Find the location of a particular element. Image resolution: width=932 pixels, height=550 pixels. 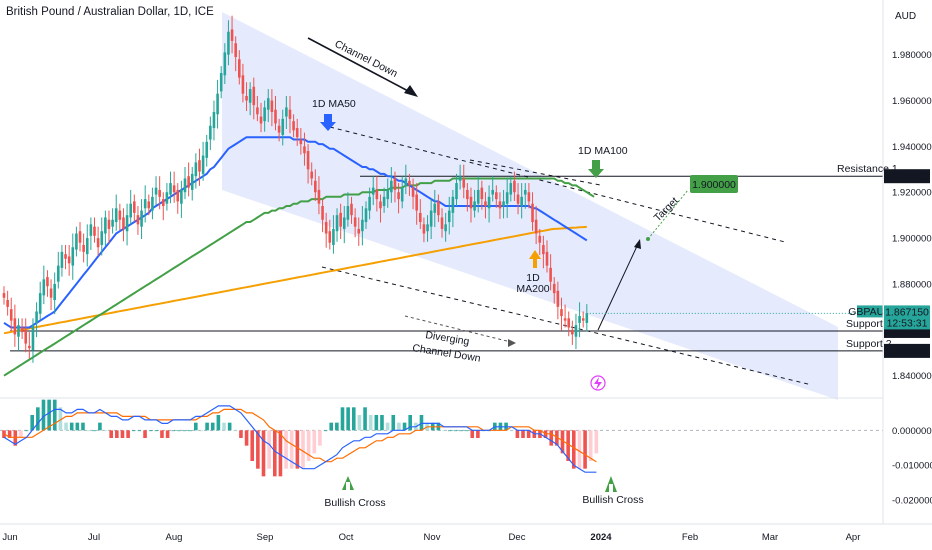

macd-tick-0: 0.000000 is located at coordinates (912, 431).